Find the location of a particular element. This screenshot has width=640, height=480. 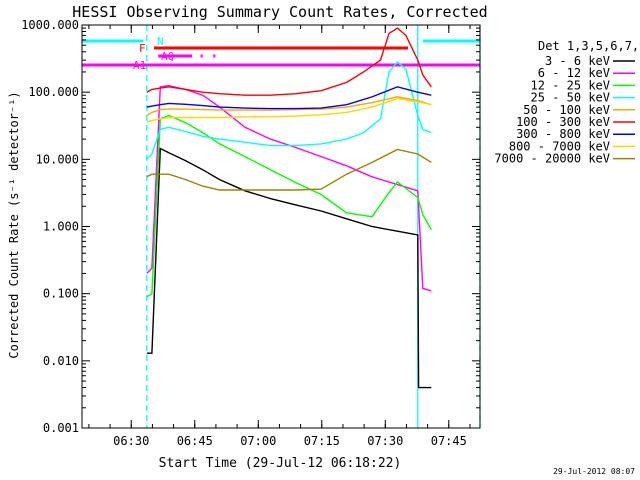

flag-bars: NF AQ A1 is located at coordinates (281, 53).